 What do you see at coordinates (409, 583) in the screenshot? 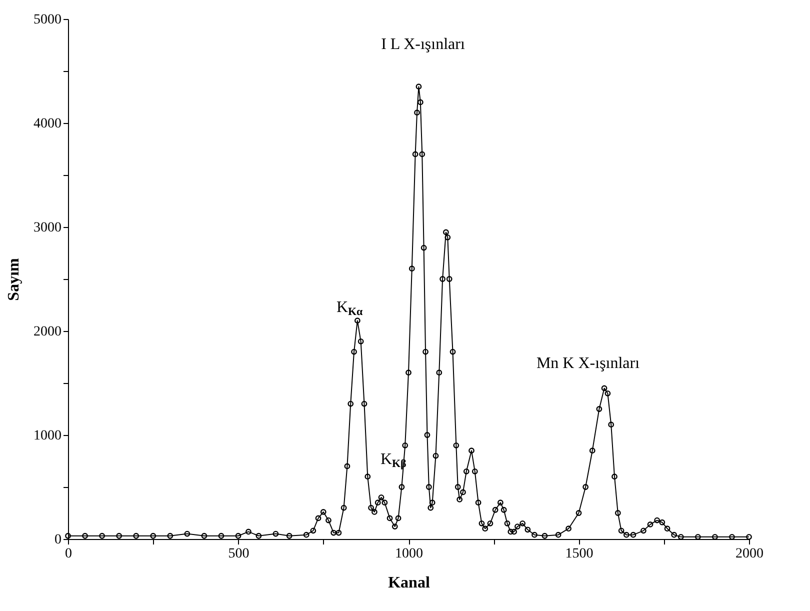
I see `x-axis-title: Kanal` at bounding box center [409, 583].